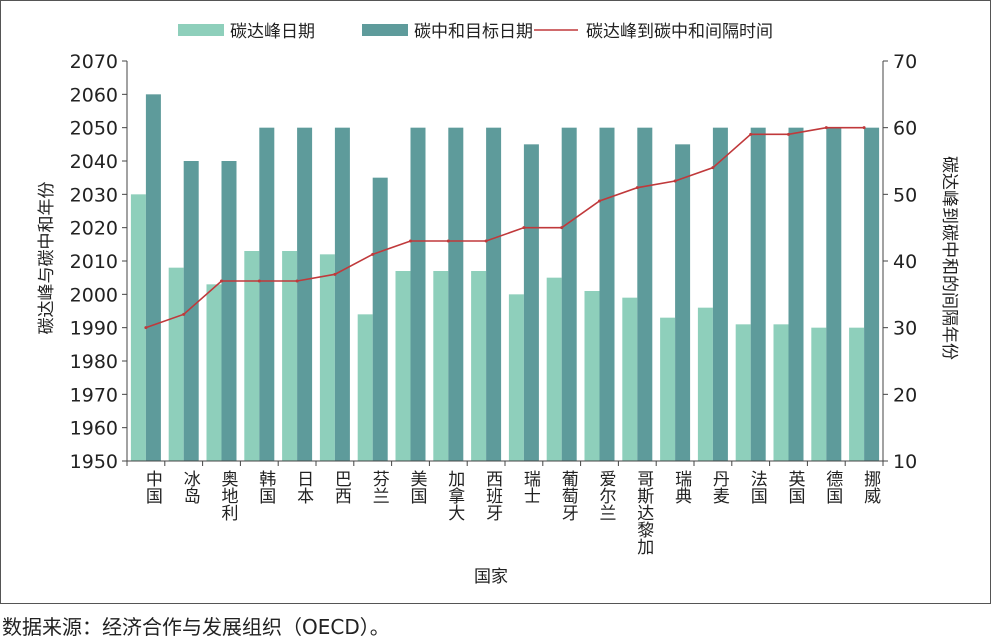 The width and height of the screenshot is (993, 643). I want to click on legend: 碳达峰日期 碳中和目标日期 碳达峰到碳中和间隔时间, so click(475, 32).